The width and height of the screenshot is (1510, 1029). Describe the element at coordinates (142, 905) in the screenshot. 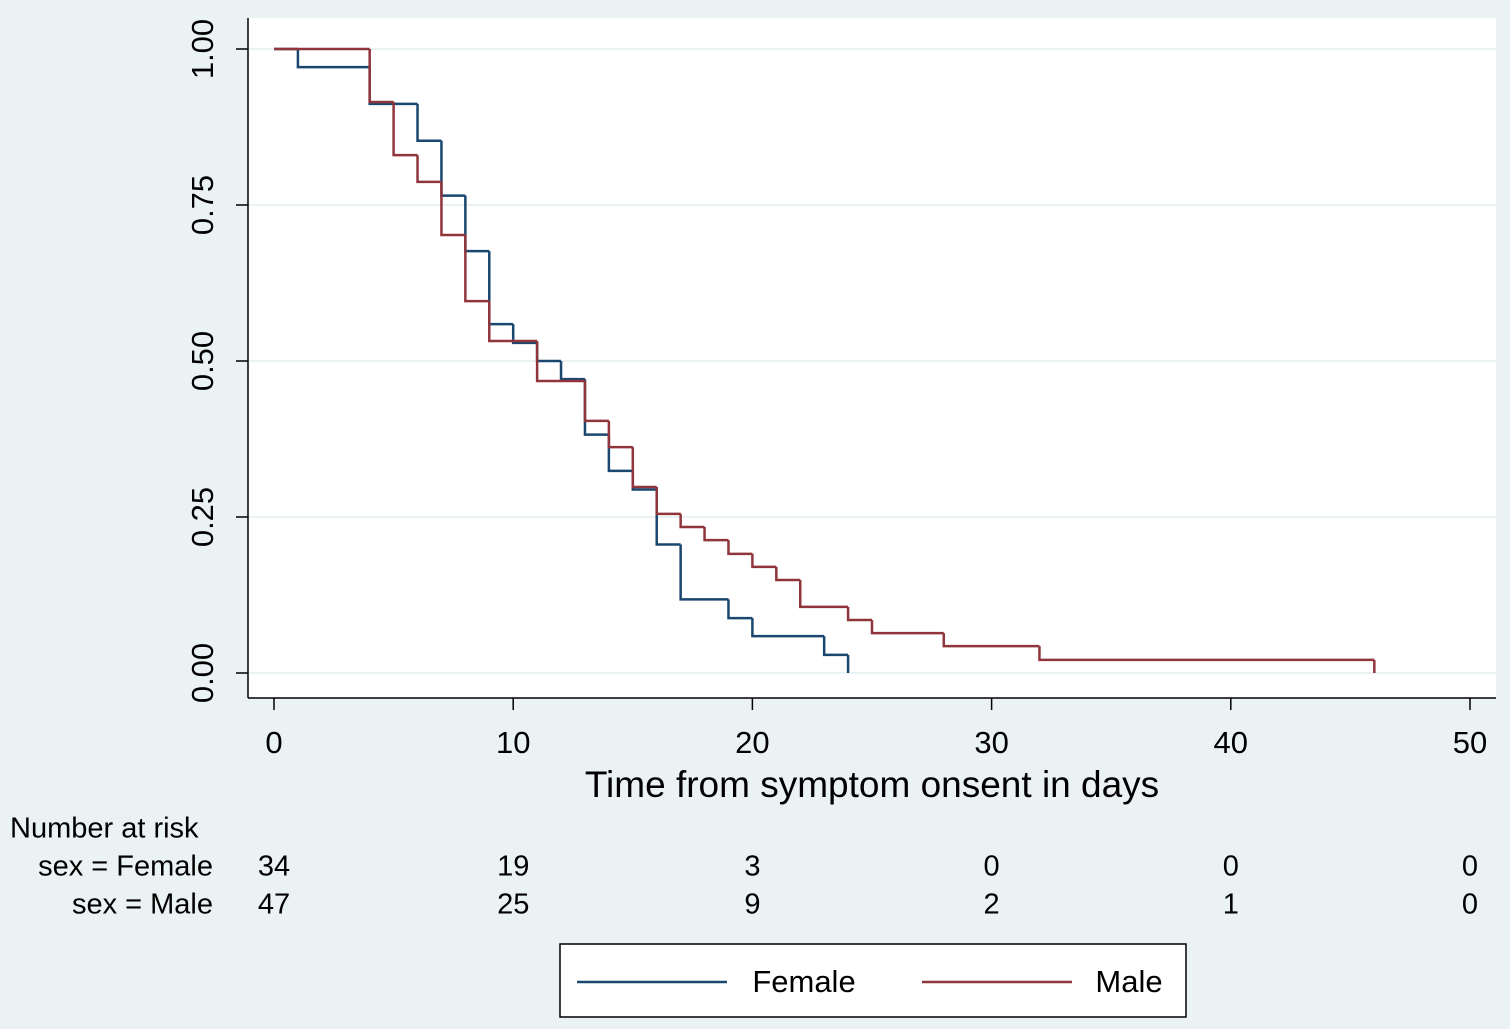

I see `risk-row-label: sex = Male` at that location.